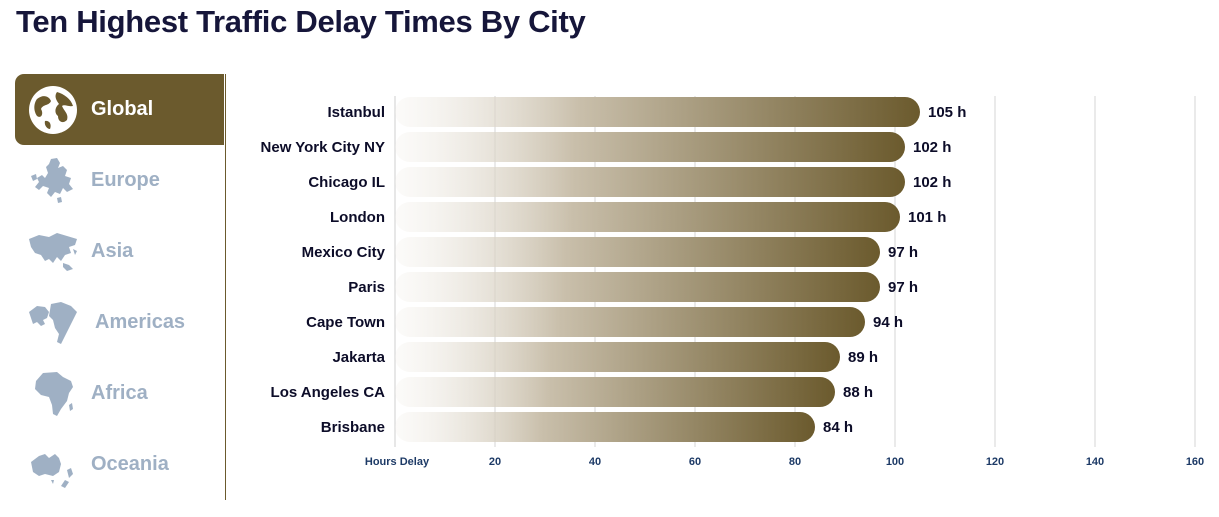 The height and width of the screenshot is (517, 1219). I want to click on sidebar-item-europe: Europe, so click(119, 180).